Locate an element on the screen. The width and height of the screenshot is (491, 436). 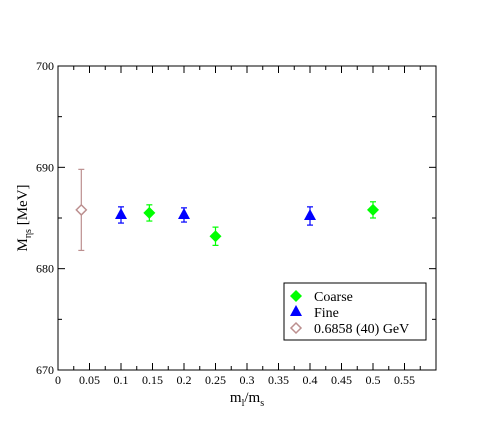
y-axis-label-sub: ηs is located at coordinates (28, 233).